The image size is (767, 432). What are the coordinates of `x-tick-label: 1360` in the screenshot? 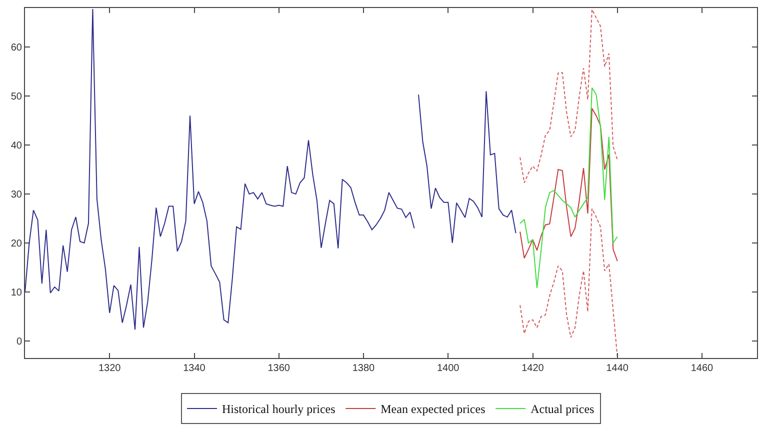 It's located at (279, 368).